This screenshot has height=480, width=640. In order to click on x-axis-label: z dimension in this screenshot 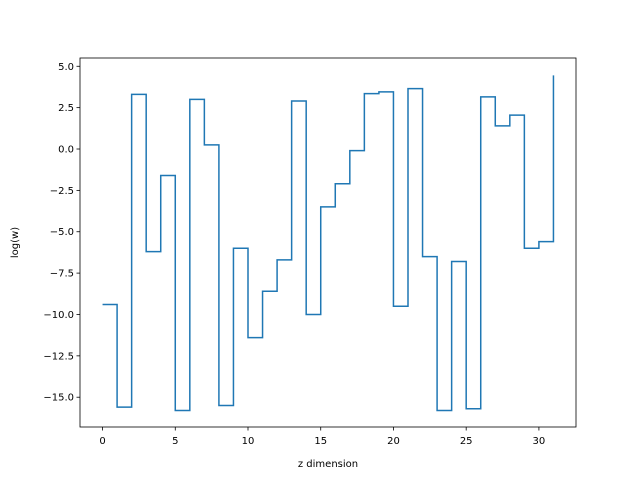, I will do `click(328, 464)`.